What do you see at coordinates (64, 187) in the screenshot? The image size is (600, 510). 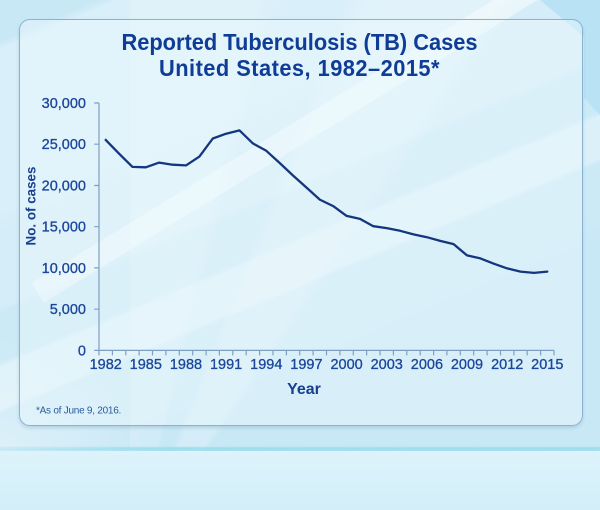 I see `svg-text: 20,000` at bounding box center [64, 187].